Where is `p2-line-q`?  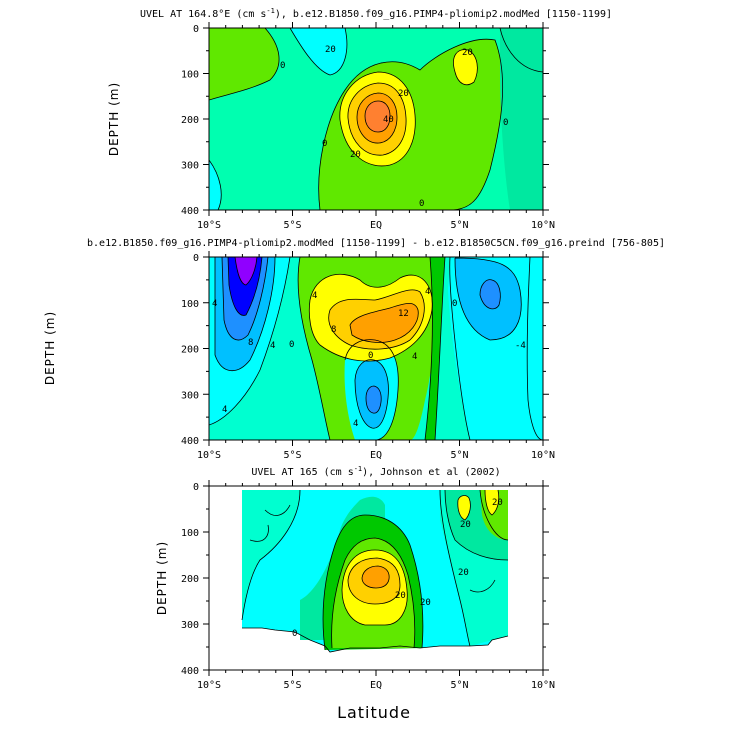 p2-line-q is located at coordinates (384, 322).